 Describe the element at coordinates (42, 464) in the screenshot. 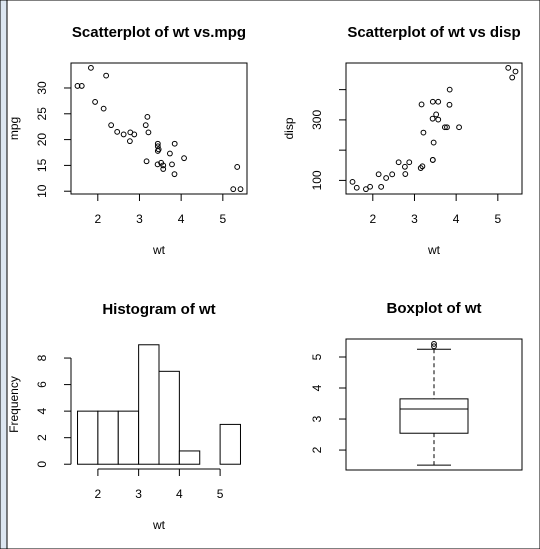

I see `y-tick-label: 0` at that location.